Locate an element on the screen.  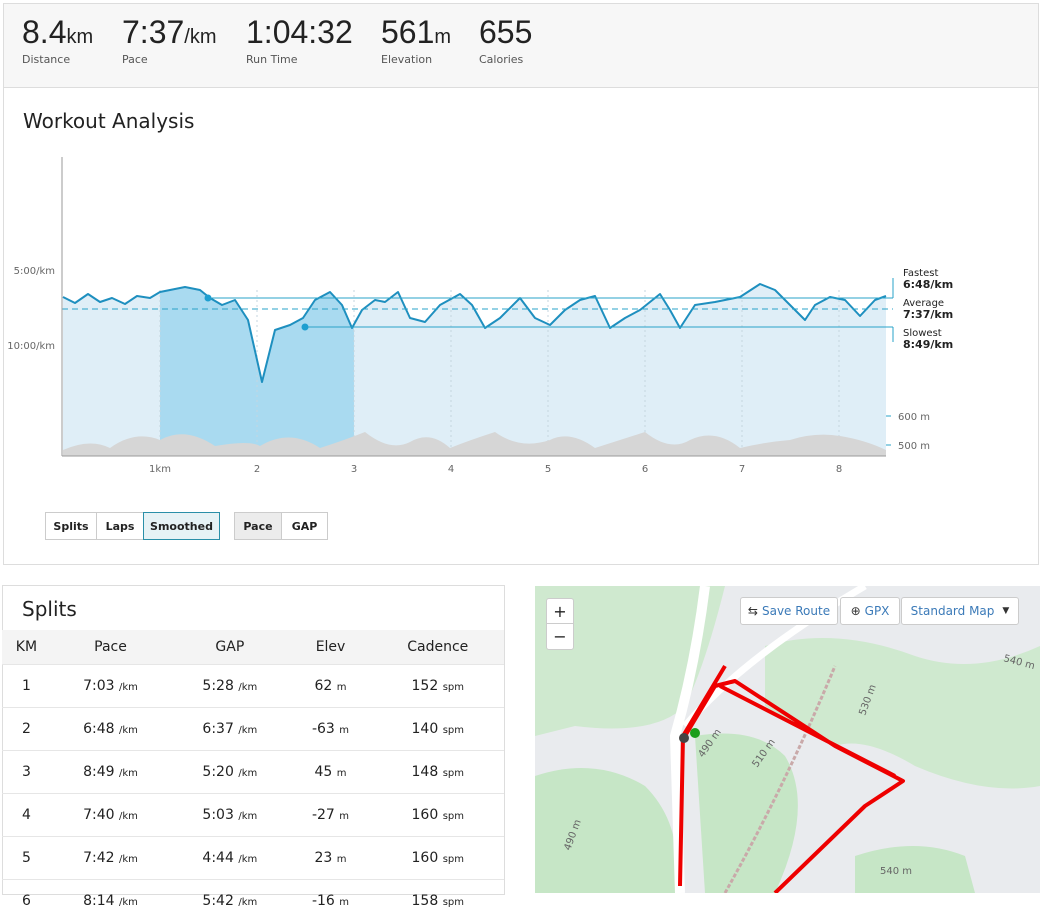
x-tick-label: 6 is located at coordinates (645, 469).